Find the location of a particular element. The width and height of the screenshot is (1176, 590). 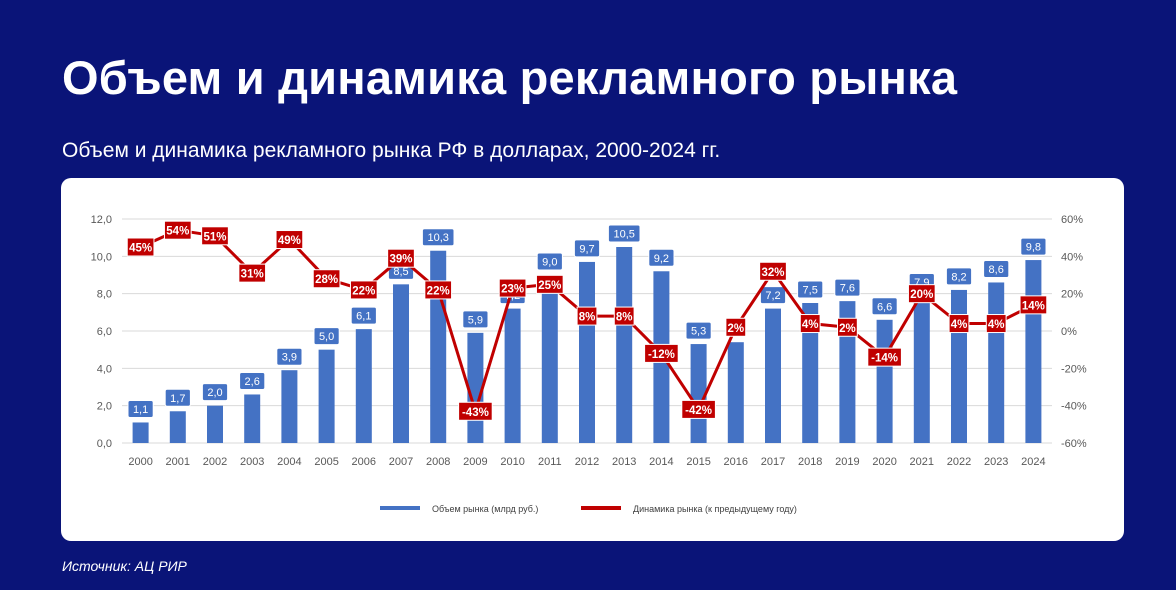

y-left-tick-label: 0,0 is located at coordinates (104, 444).